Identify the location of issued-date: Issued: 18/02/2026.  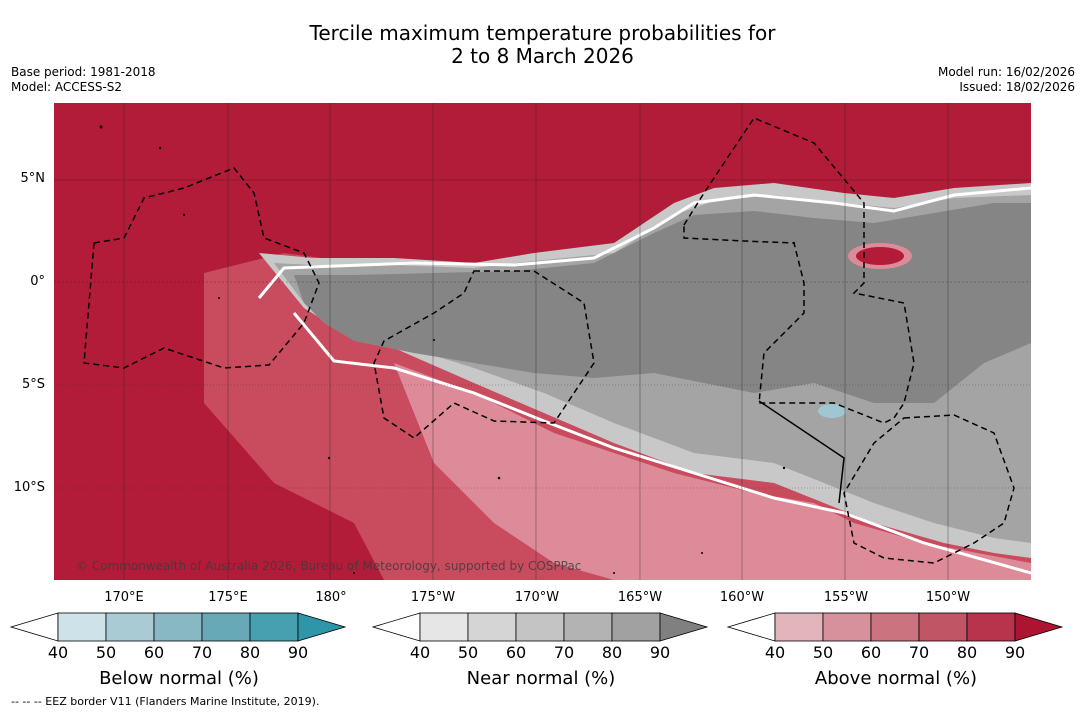
(1017, 87).